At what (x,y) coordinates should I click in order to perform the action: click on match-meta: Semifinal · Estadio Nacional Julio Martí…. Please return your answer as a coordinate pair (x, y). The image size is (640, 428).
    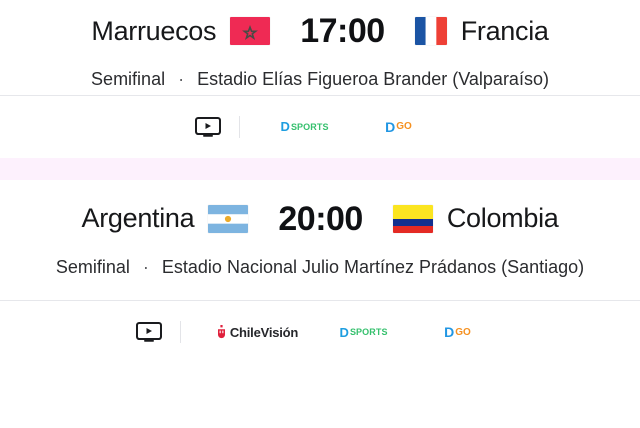
    Looking at the image, I should click on (320, 266).